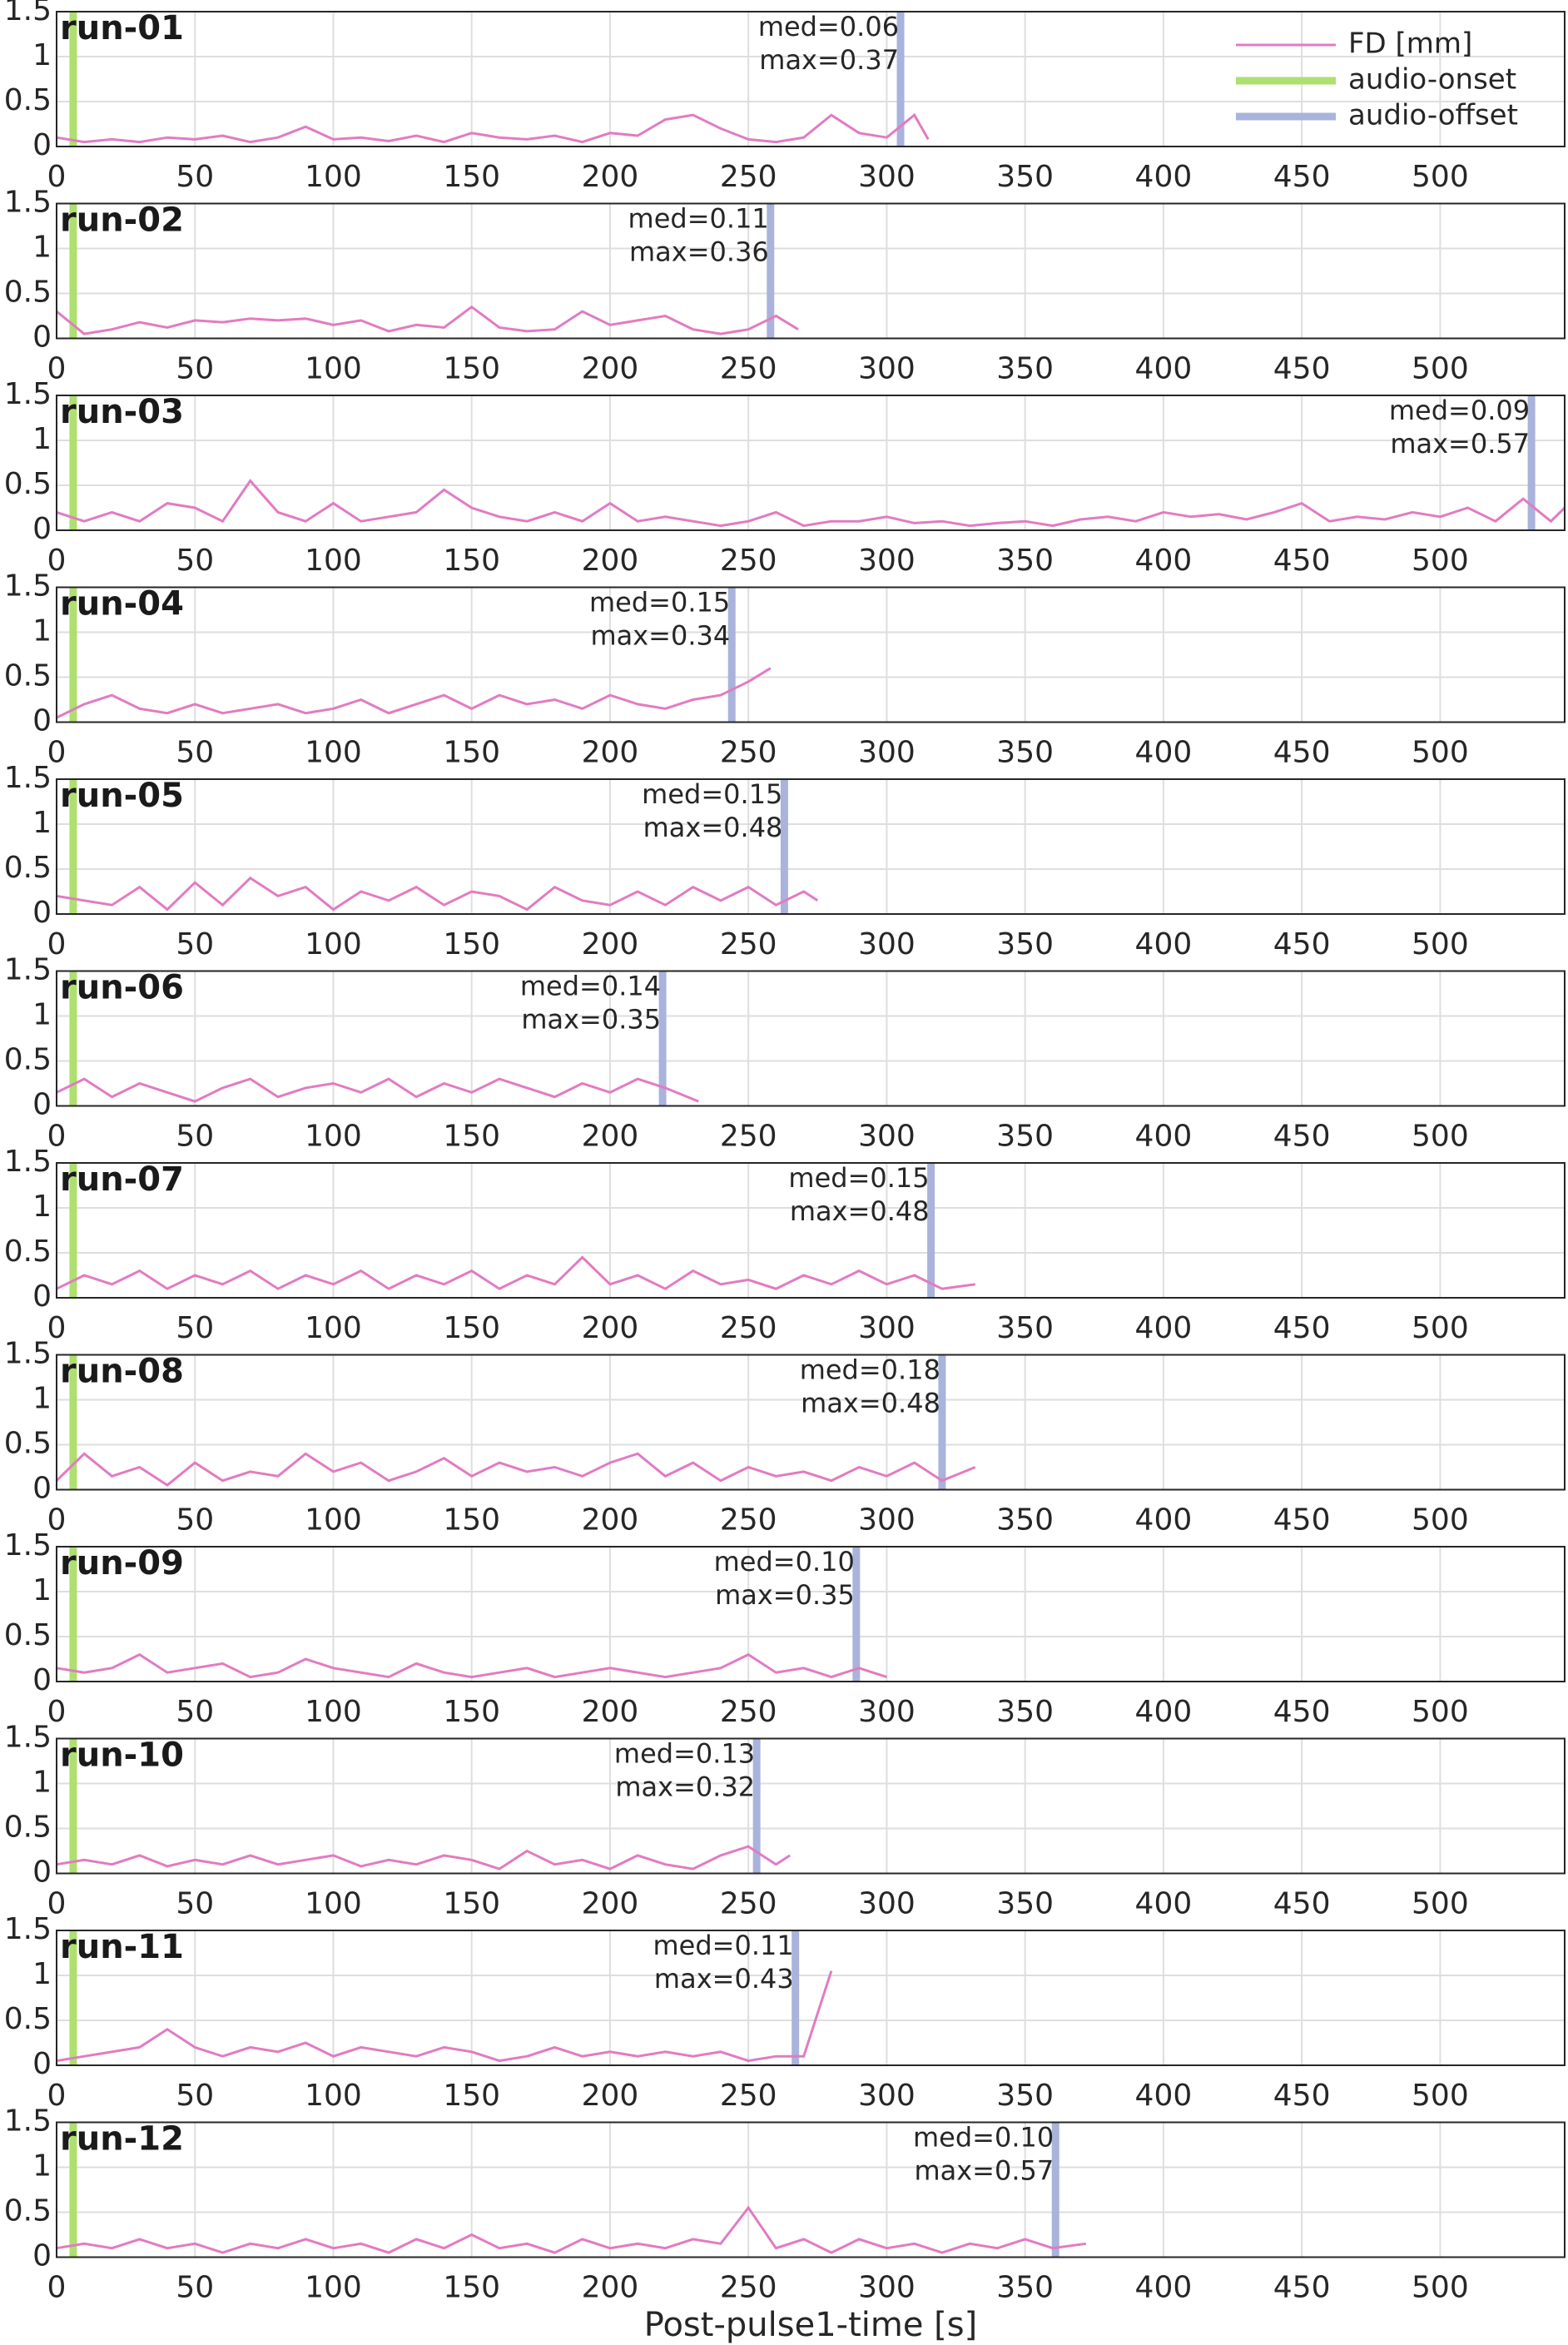 The image size is (1568, 2345). What do you see at coordinates (870, 1370) in the screenshot?
I see `annotation: med=0.18` at bounding box center [870, 1370].